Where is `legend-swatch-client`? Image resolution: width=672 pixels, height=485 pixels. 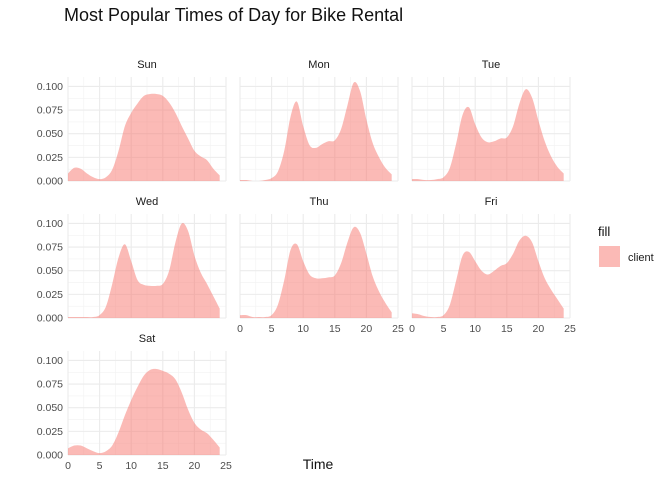 legend-swatch-client is located at coordinates (609, 256).